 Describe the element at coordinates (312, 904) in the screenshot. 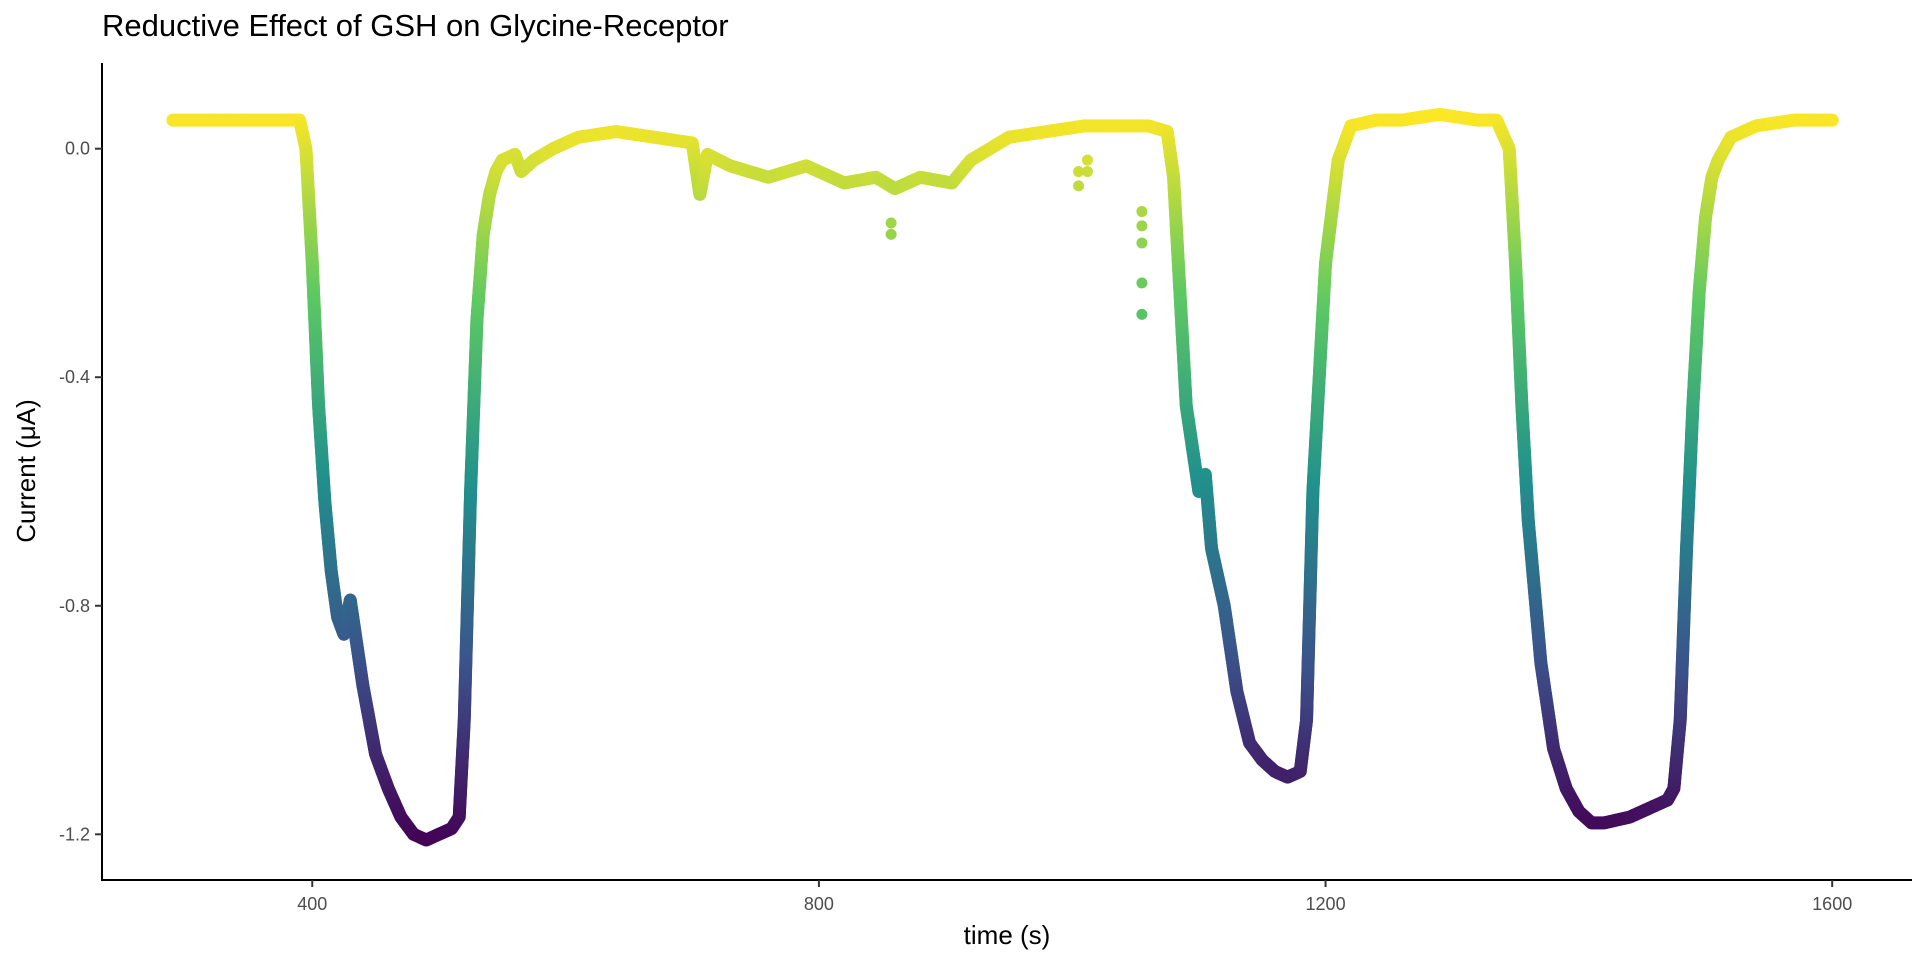

I see `x-tick-label: 400` at that location.